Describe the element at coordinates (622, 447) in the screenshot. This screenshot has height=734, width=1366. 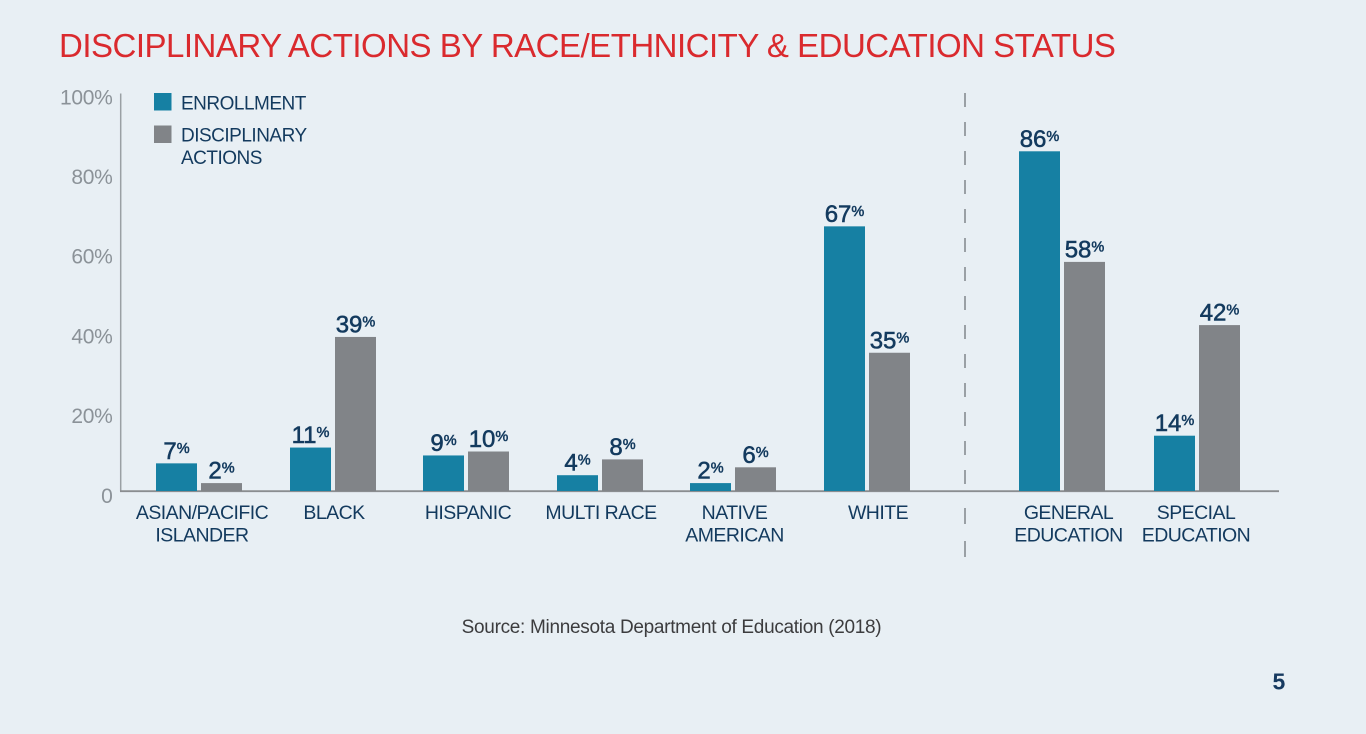
I see `svg-text: 8%` at that location.